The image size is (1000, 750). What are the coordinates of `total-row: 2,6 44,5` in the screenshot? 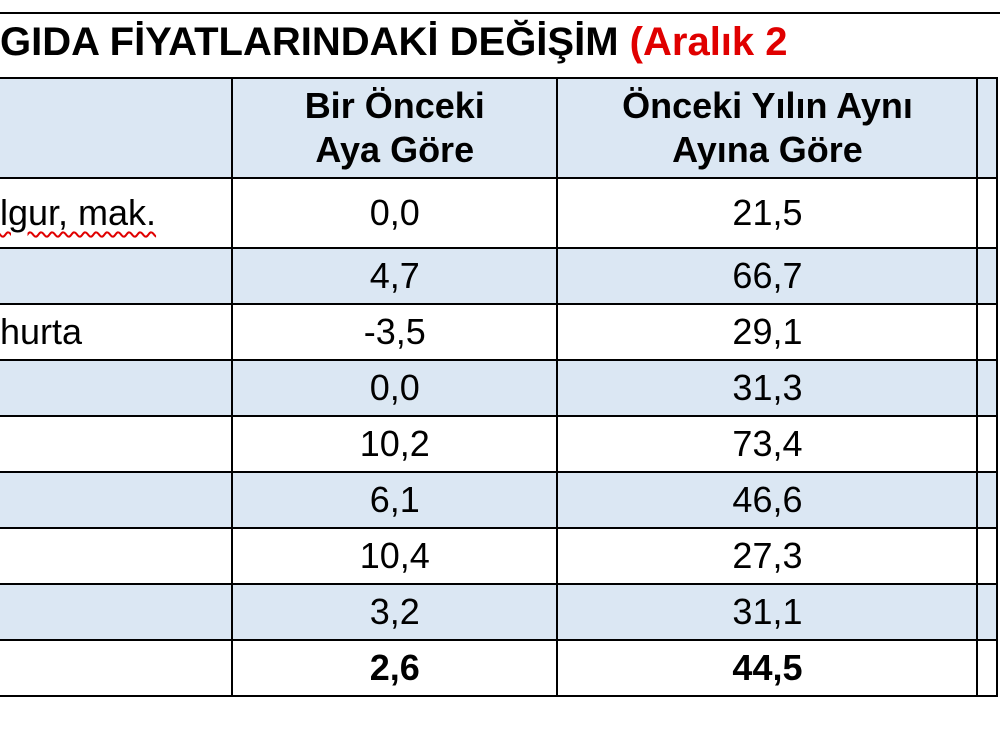 It's located at (499, 668).